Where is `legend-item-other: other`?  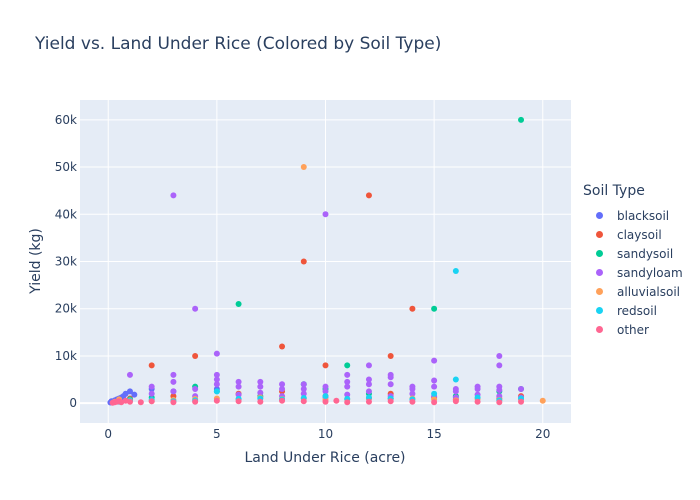 legend-item-other: other is located at coordinates (633, 329).